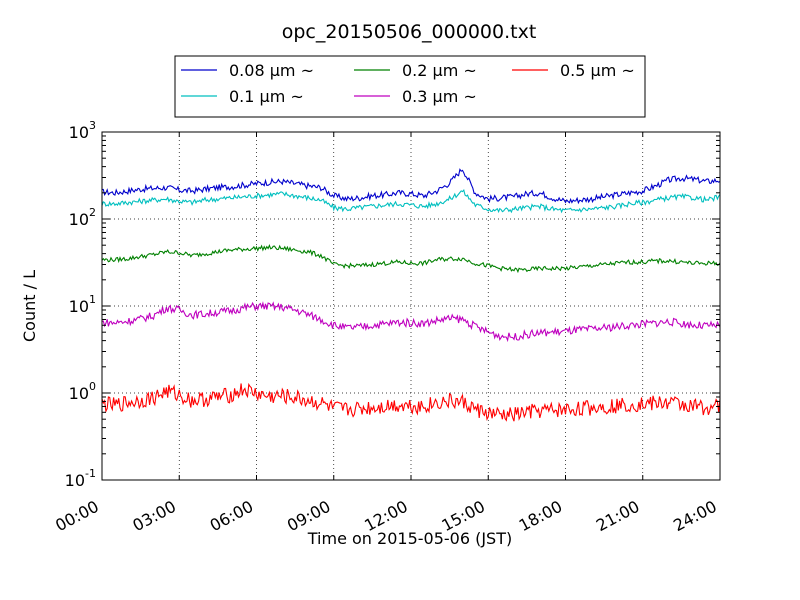 The height and width of the screenshot is (600, 800). I want to click on y-tick-label: 10¹, so click(82, 304).